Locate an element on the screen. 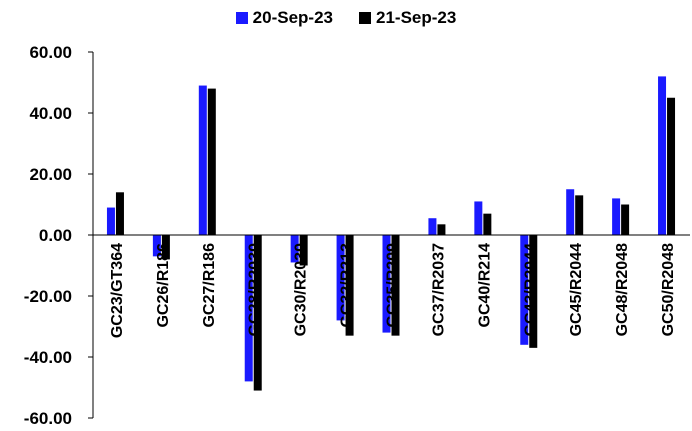 The width and height of the screenshot is (692, 431). x-category-label: GC32/R213 is located at coordinates (347, 285).